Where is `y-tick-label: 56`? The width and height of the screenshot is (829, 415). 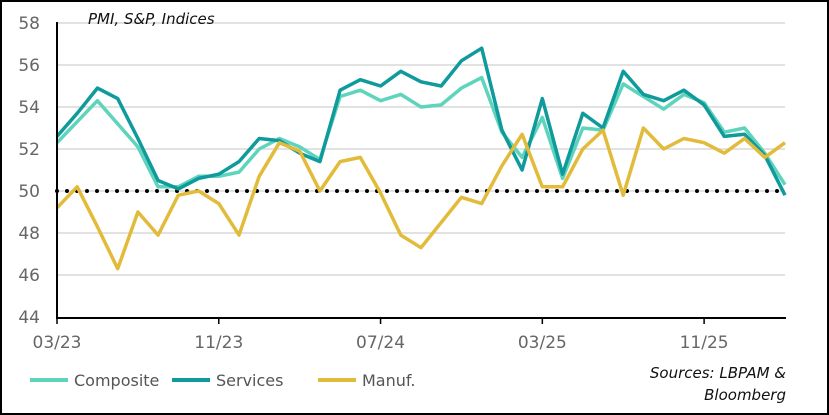
y-tick-label: 56 is located at coordinates (29, 66).